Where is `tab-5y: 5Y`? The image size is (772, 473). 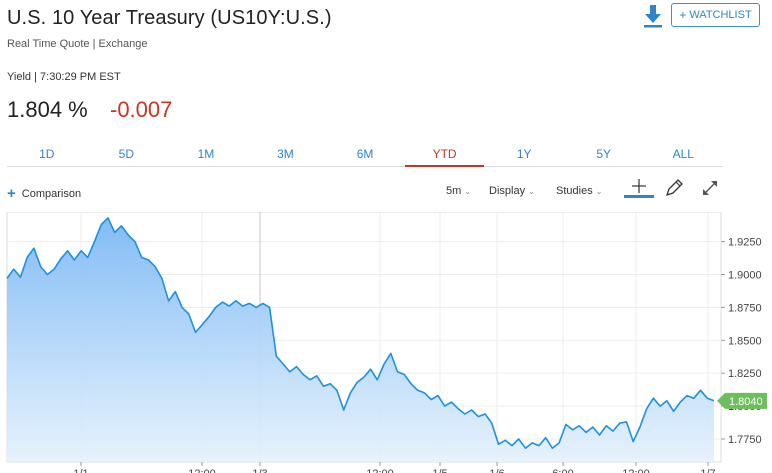 tab-5y: 5Y is located at coordinates (604, 154).